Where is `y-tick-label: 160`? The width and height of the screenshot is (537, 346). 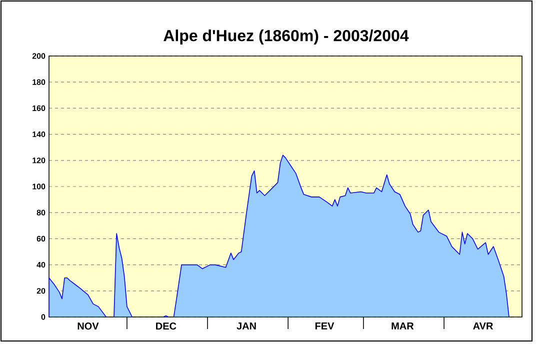
y-tick-label: 160 is located at coordinates (39, 108).